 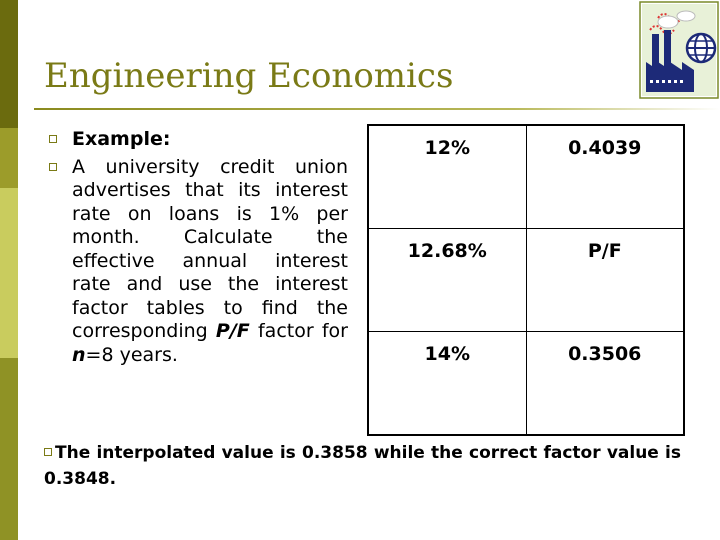 I want to click on bullet-item-example: Example:, so click(x=198, y=140).